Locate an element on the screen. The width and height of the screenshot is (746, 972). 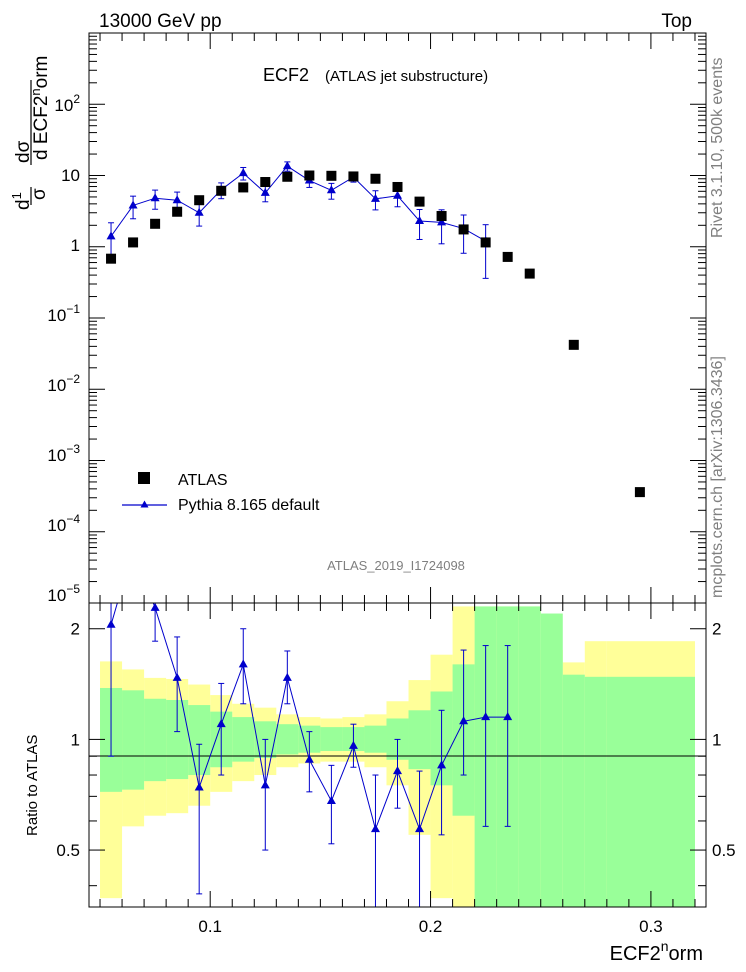
svg-text: σ is located at coordinates (39, 194).